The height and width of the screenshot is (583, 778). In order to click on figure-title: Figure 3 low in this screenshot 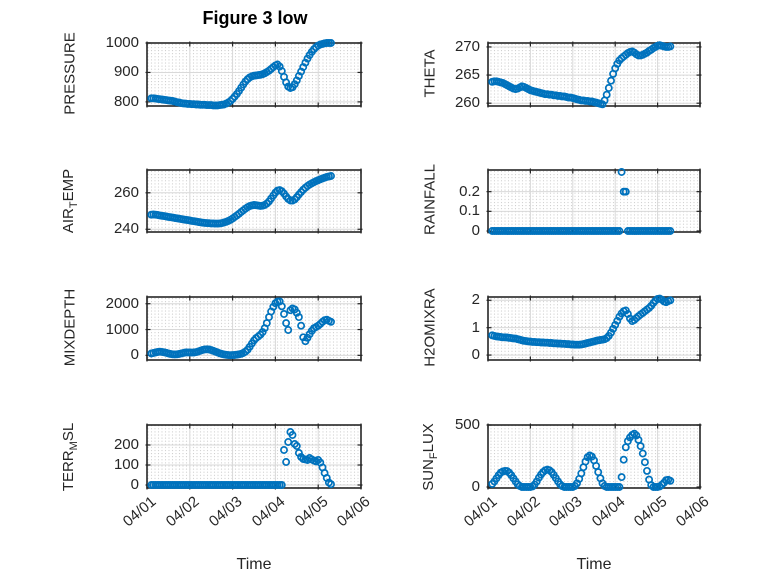, I will do `click(255, 18)`.